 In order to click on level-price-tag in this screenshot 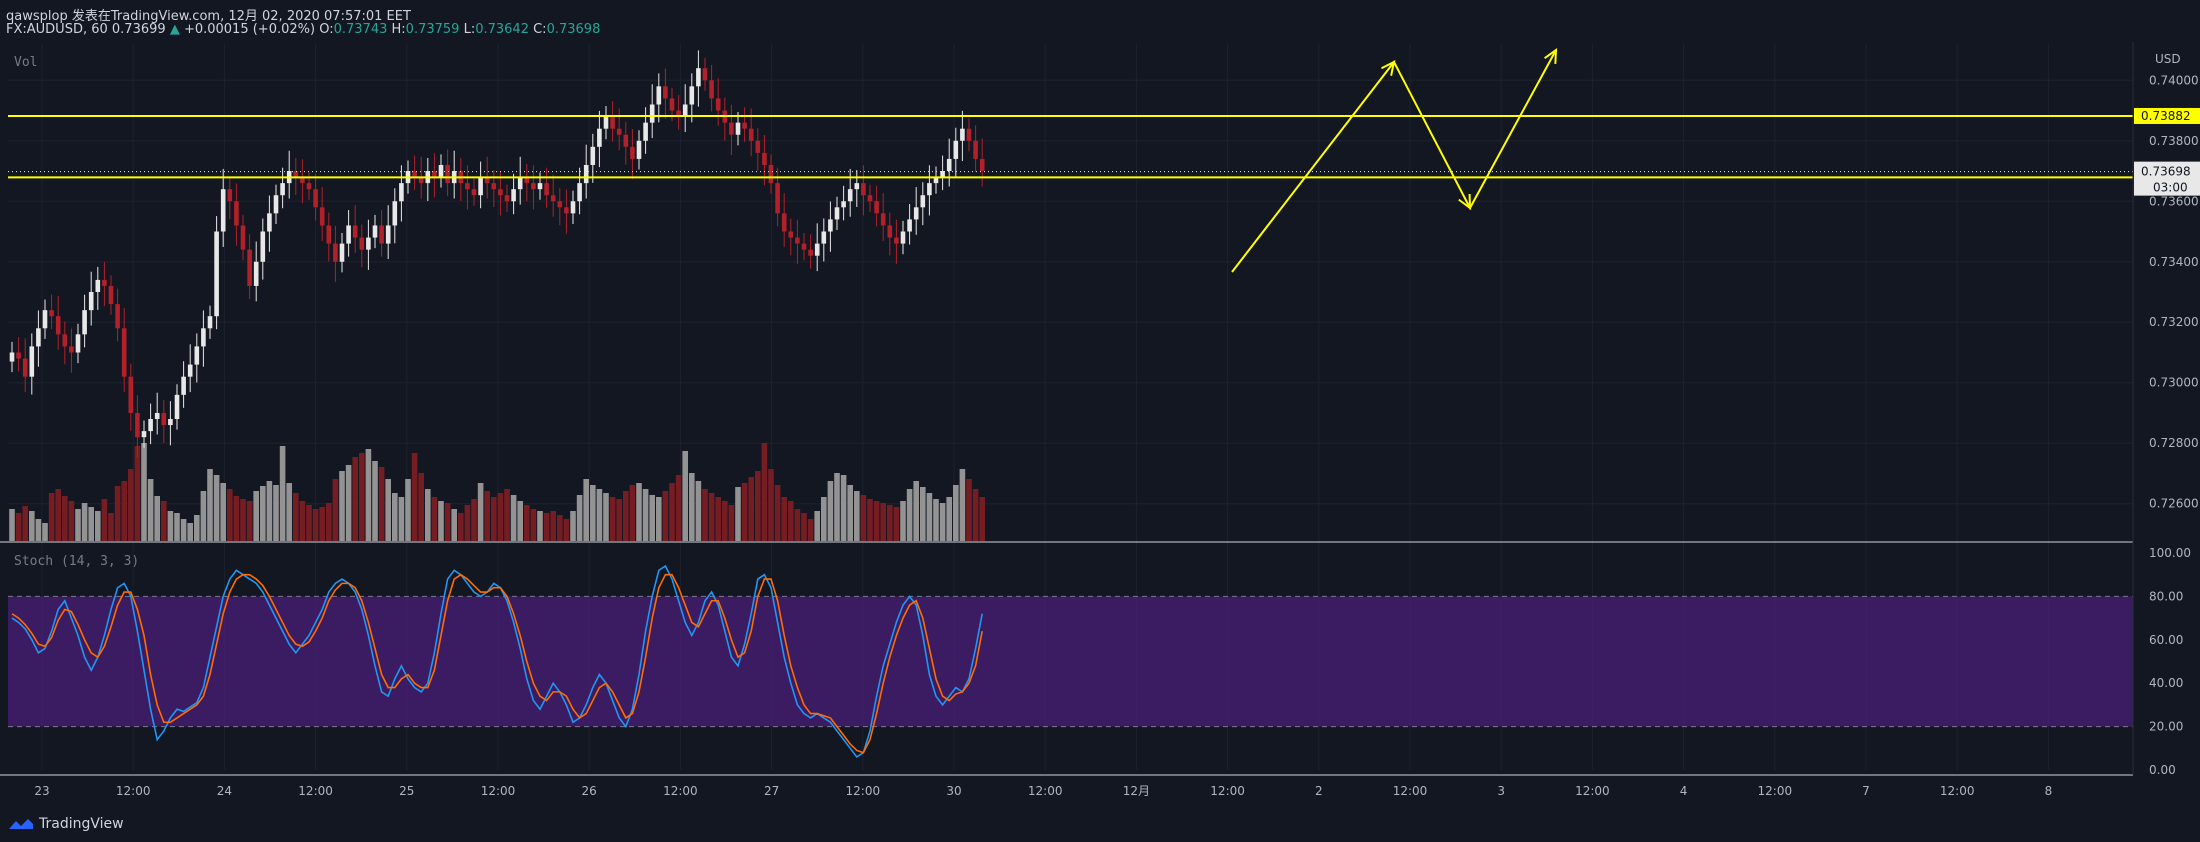, I will do `click(2167, 115)`.